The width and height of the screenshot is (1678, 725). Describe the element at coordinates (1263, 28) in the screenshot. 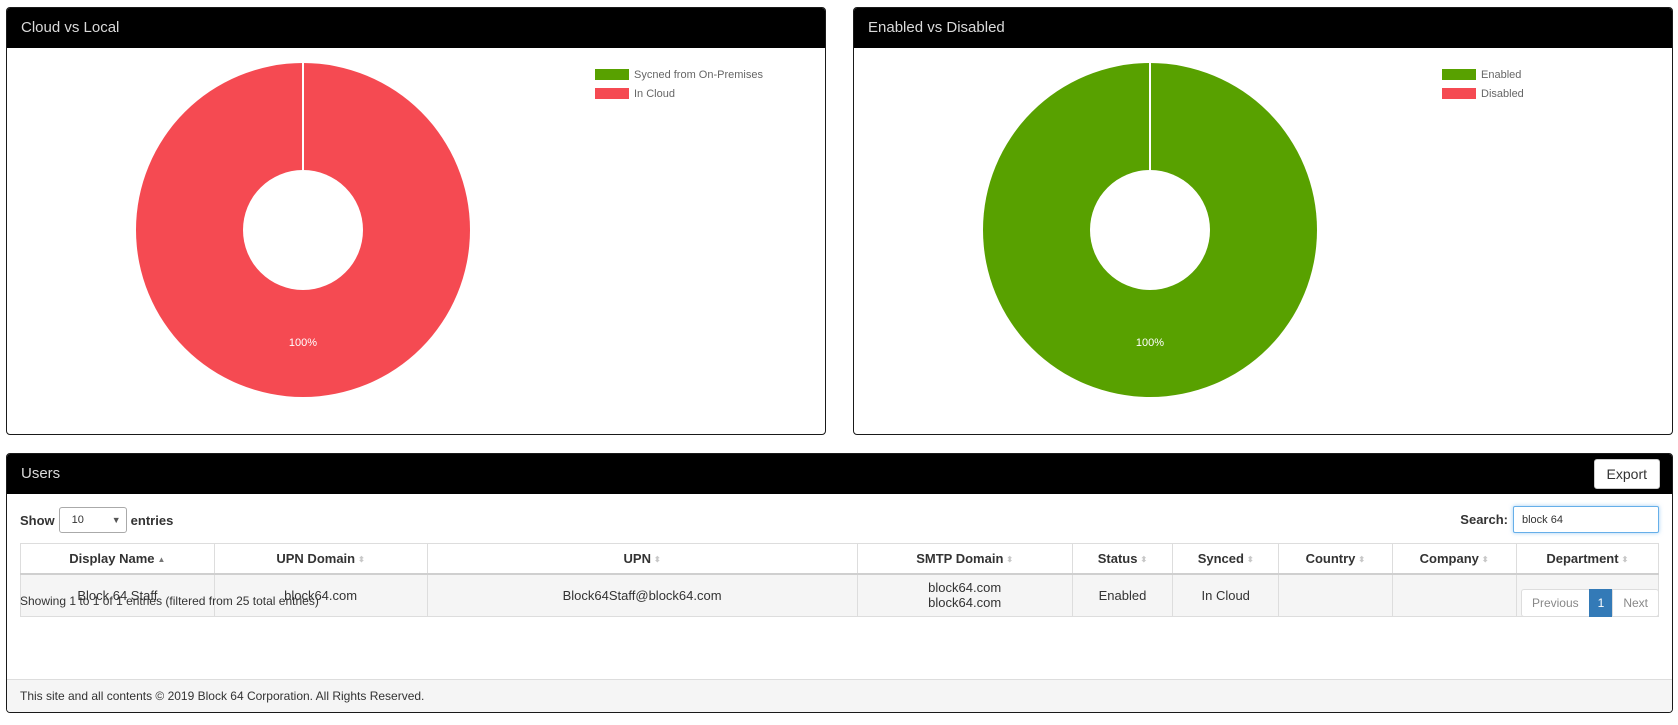

I see `panel-title: Enabled vs Disabled` at that location.